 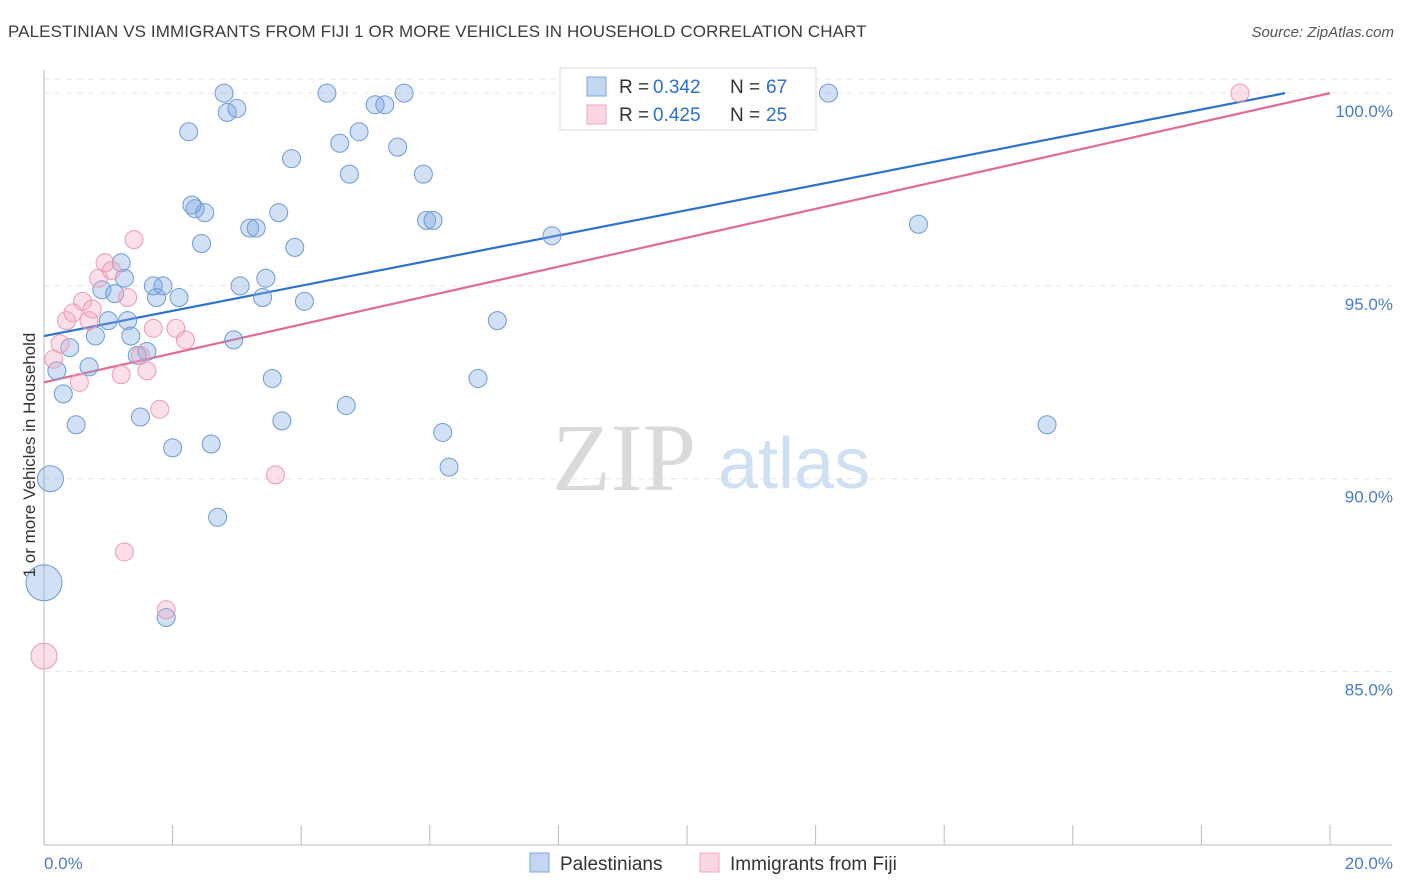 What do you see at coordinates (711, 457) in the screenshot?
I see `watermark: ZIP atlas` at bounding box center [711, 457].